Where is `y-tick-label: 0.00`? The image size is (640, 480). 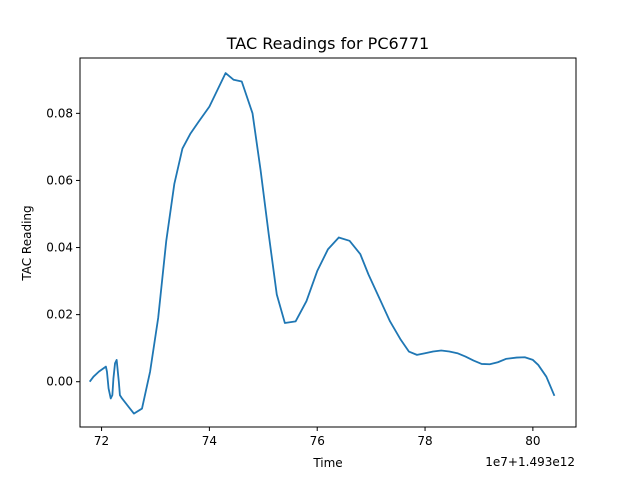 y-tick-label: 0.00 is located at coordinates (59, 382).